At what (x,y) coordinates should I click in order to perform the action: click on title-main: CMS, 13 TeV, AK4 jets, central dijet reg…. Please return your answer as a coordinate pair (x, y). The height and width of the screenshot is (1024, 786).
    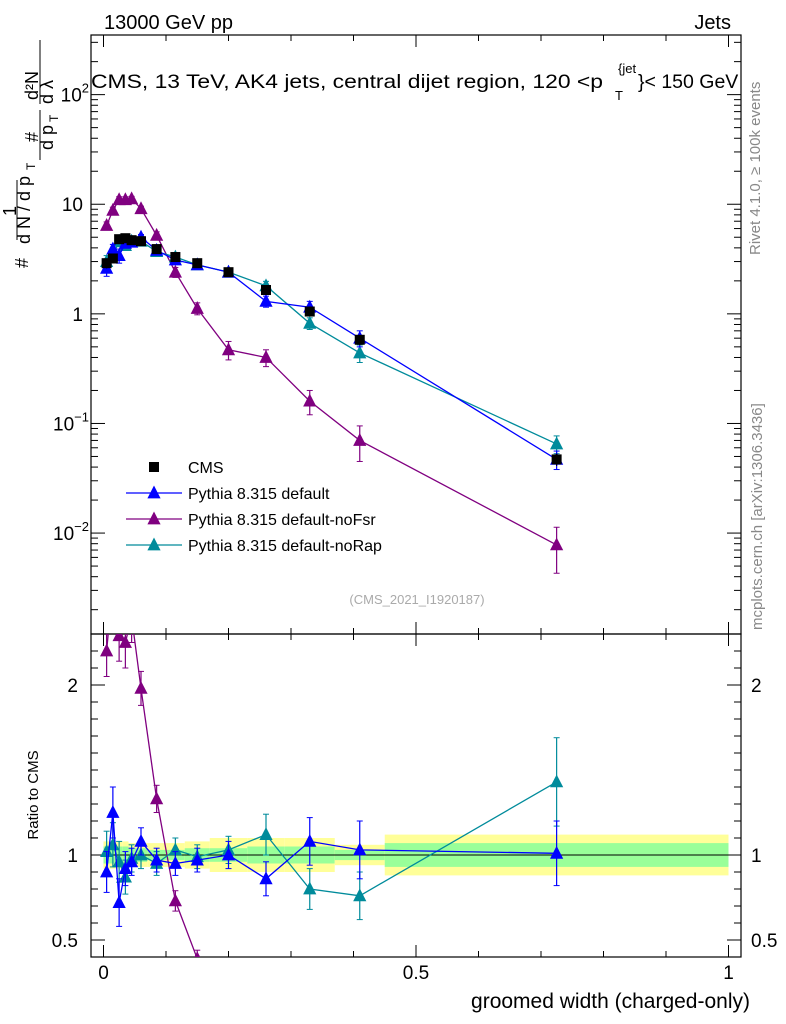
    Looking at the image, I should click on (347, 82).